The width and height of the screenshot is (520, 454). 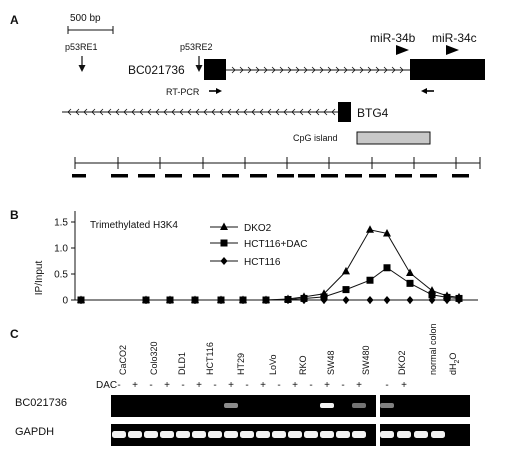 What do you see at coordinates (290, 435) in the screenshot?
I see `gel-gapdh` at bounding box center [290, 435].